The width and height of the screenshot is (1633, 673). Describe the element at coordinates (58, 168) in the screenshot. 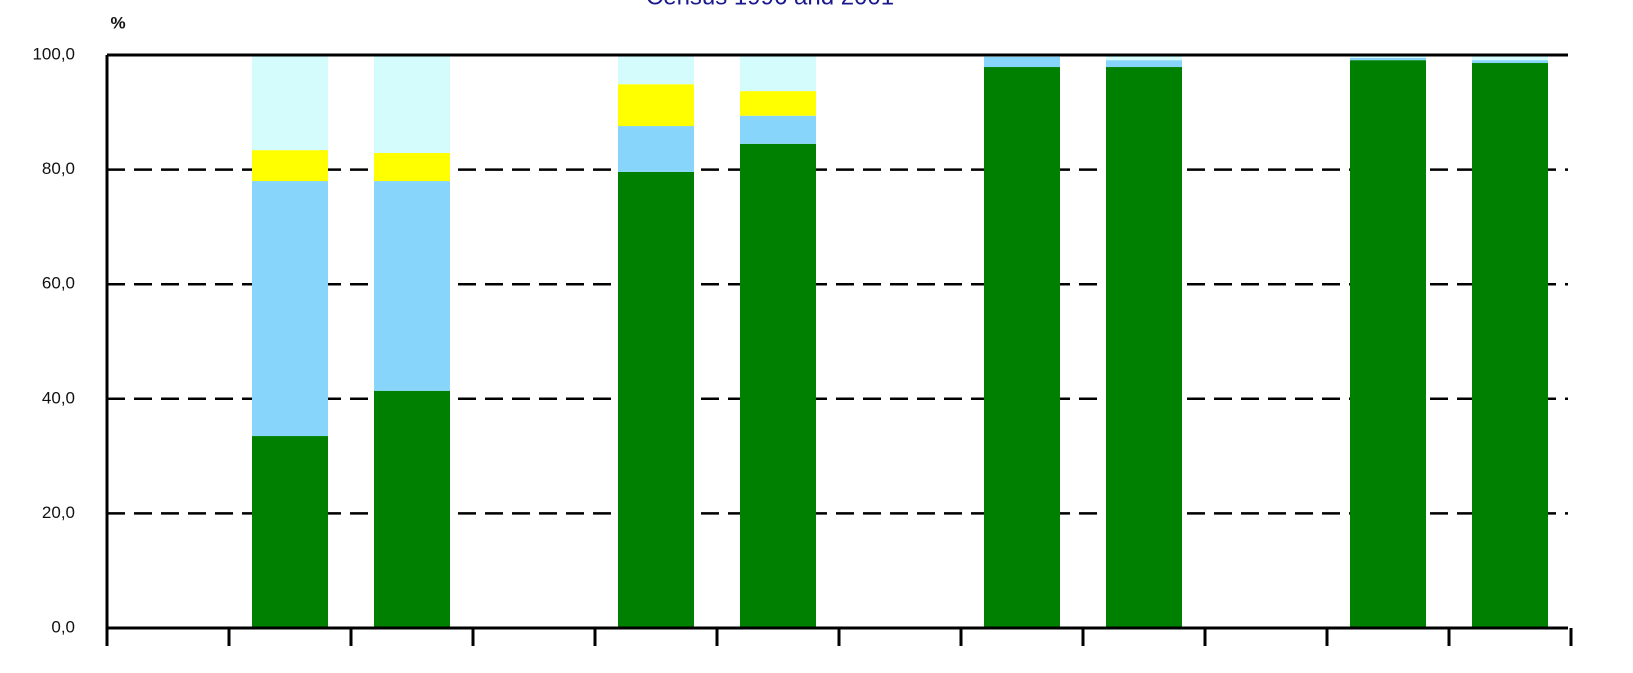

I see `y-tick-label: 80,0` at that location.